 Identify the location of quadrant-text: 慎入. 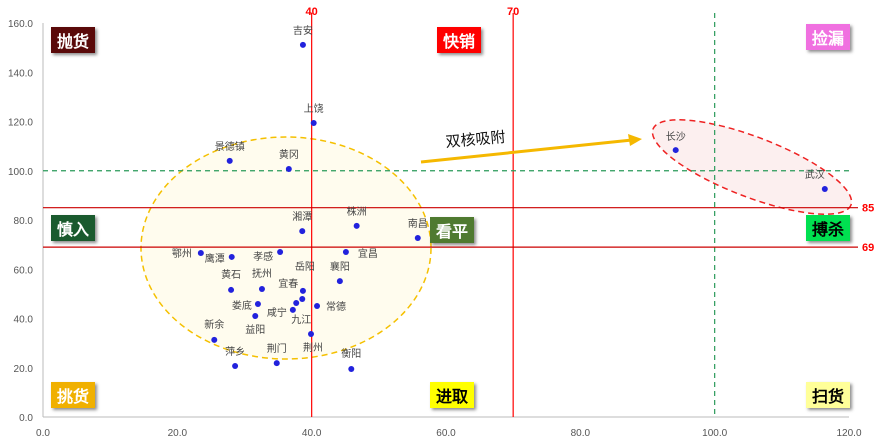
(73, 229).